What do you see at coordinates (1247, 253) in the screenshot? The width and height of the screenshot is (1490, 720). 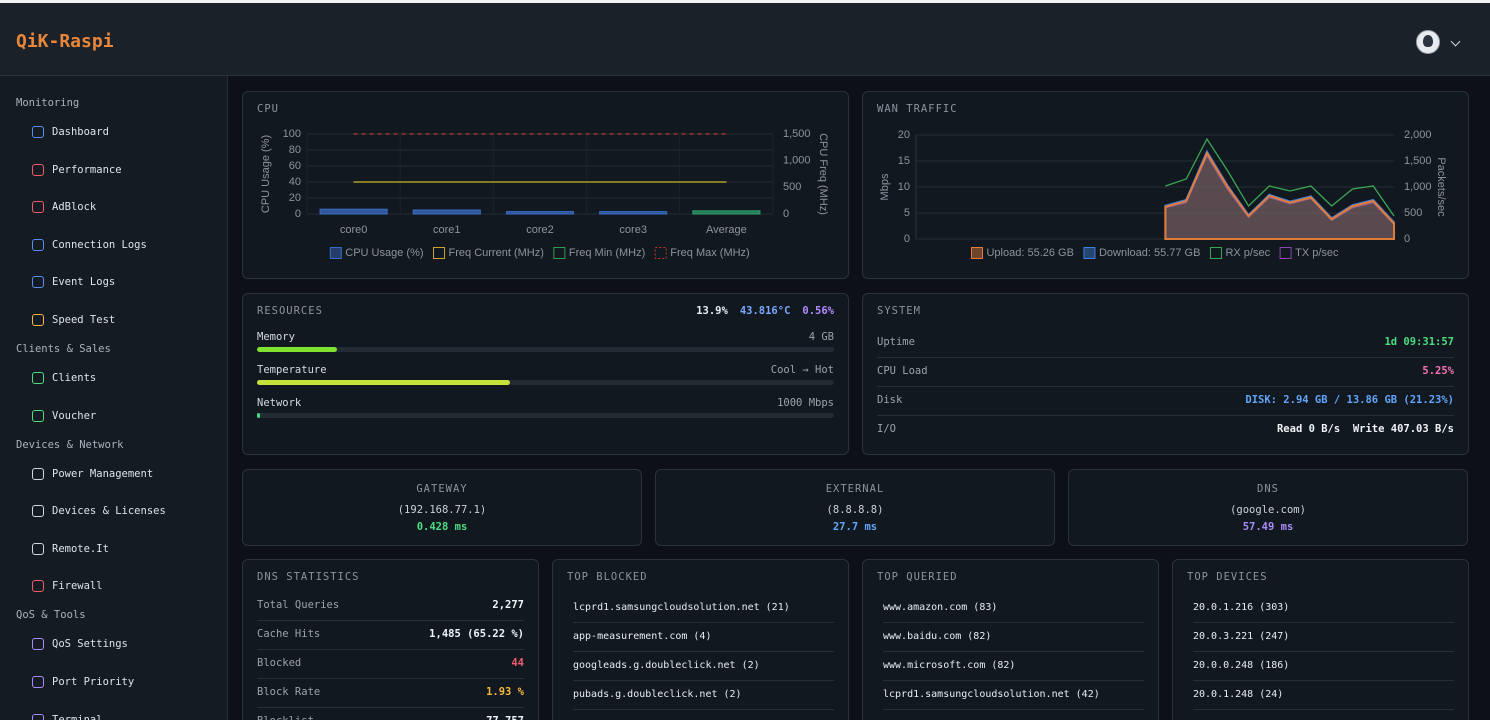 I see `legend-label: RX p/sec` at bounding box center [1247, 253].